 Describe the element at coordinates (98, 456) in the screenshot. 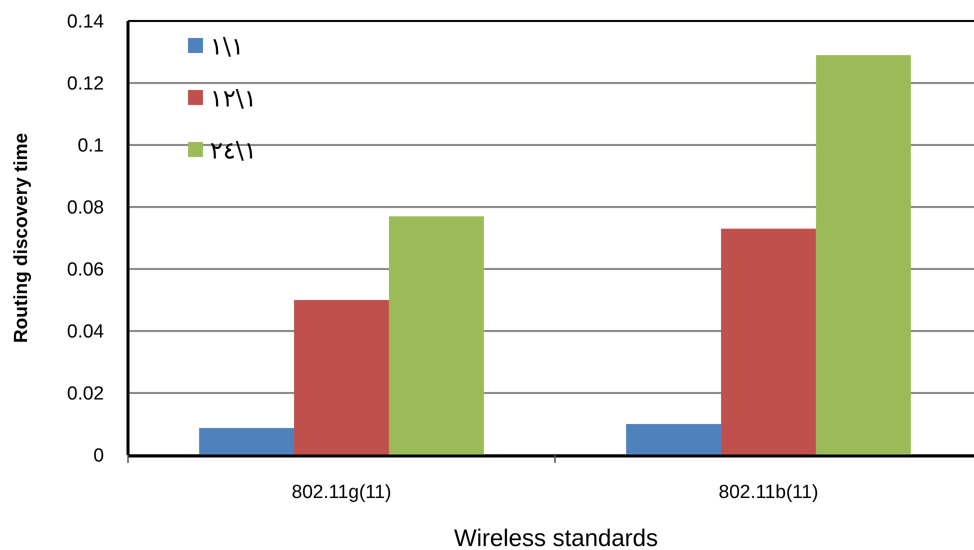

I see `y-tick-label: 0` at that location.